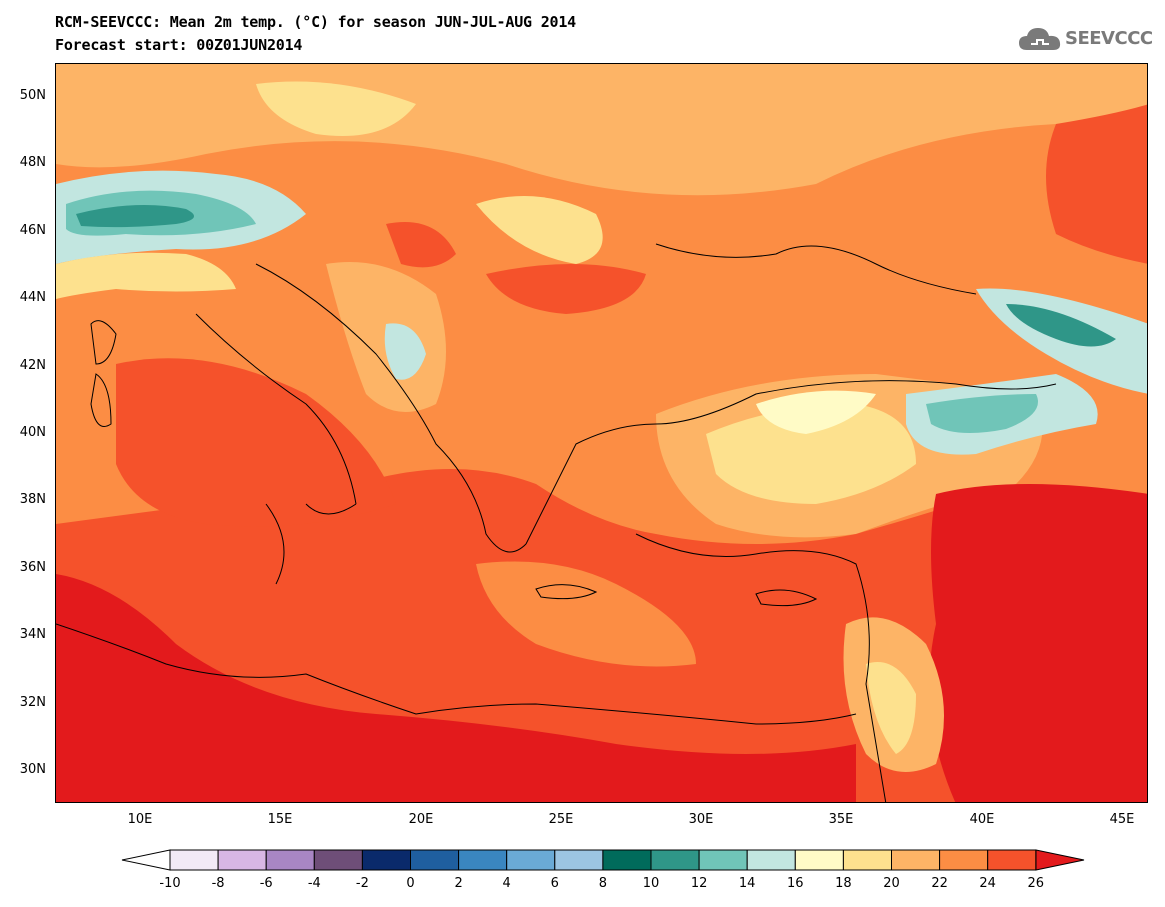  What do you see at coordinates (314, 883) in the screenshot?
I see `colorbar-label: -4` at bounding box center [314, 883].